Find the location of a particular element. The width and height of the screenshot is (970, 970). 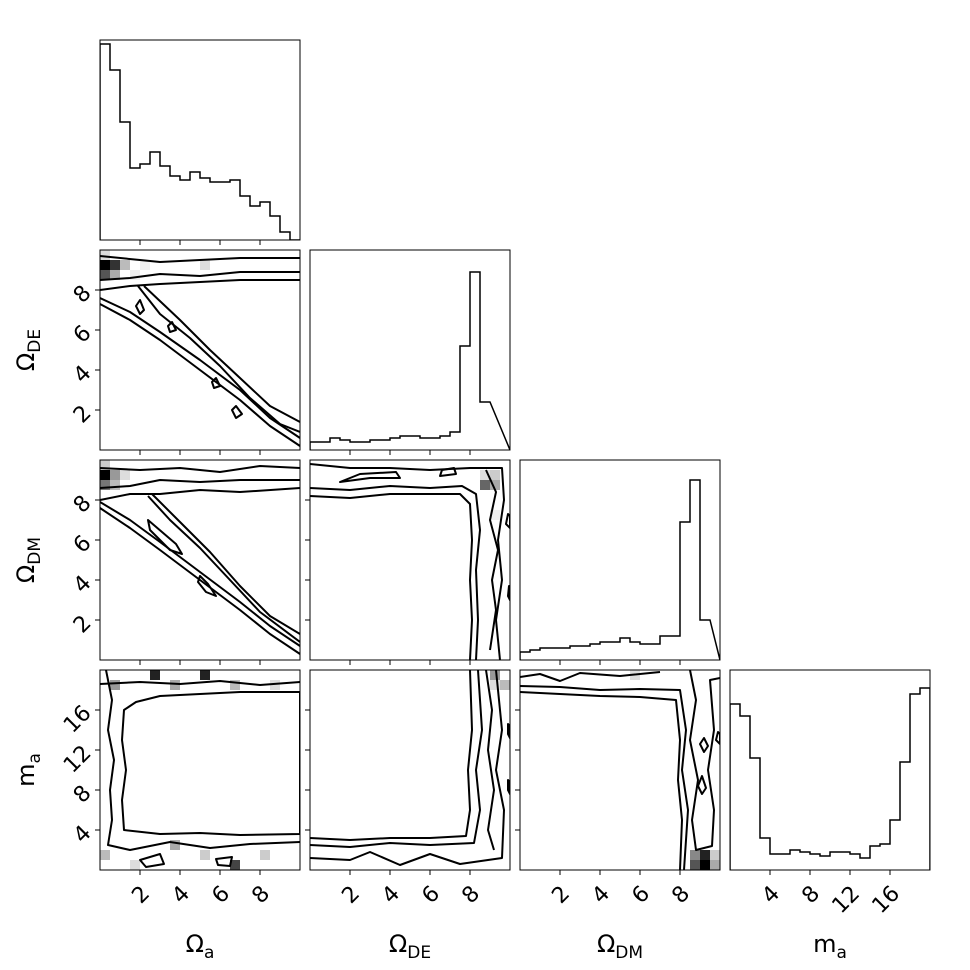

y-axis-title-omega-de: ΩDE is located at coordinates (28, 350).